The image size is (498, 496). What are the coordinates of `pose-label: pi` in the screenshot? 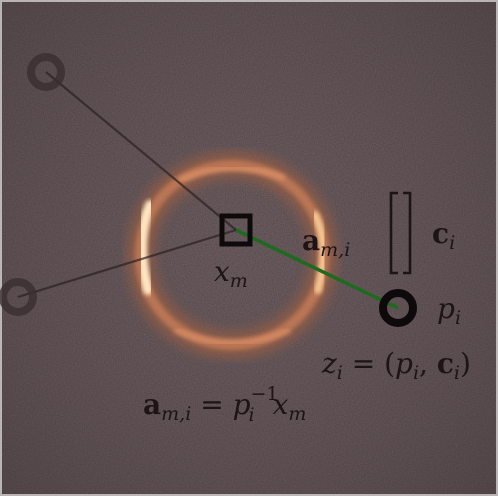 It's located at (449, 310).